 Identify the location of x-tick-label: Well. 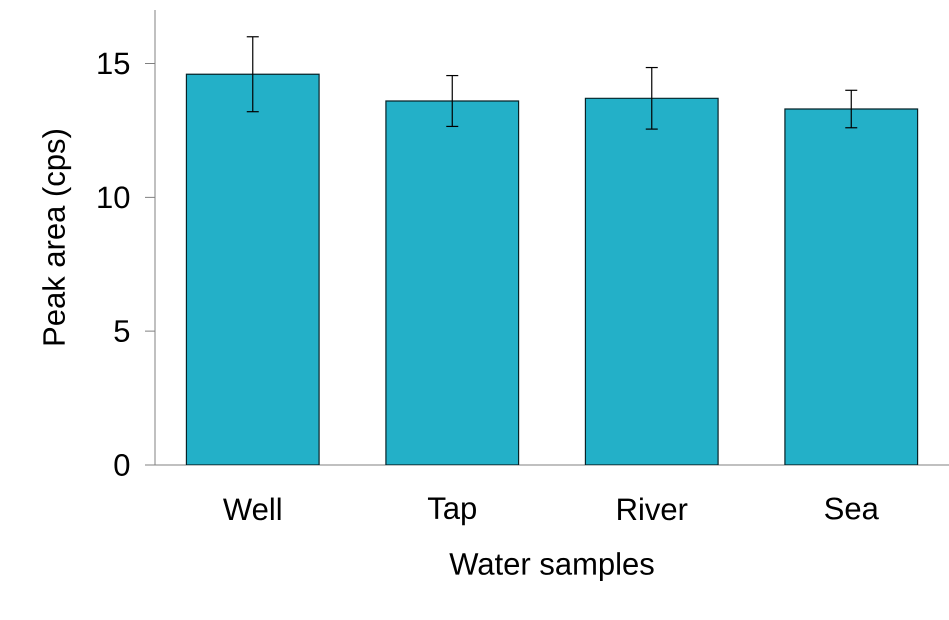
(252, 509).